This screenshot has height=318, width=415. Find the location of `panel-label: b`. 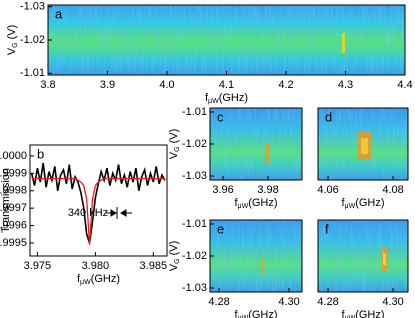

panel-label: b is located at coordinates (40, 153).